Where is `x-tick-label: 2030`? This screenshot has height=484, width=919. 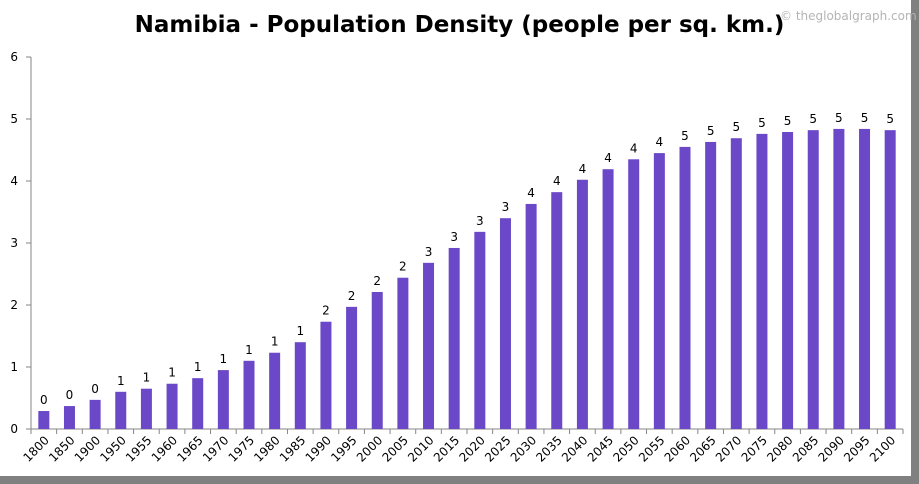 x-tick-label: 2030 is located at coordinates (523, 448).